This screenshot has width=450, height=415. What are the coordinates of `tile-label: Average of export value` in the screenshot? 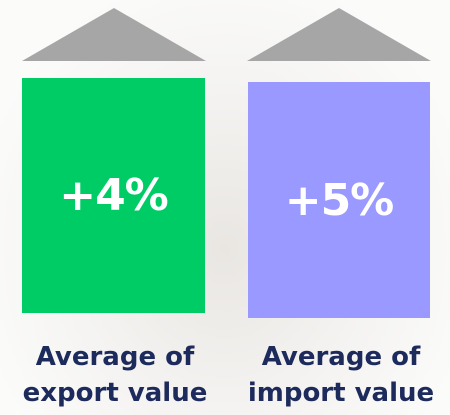 It's located at (115, 375).